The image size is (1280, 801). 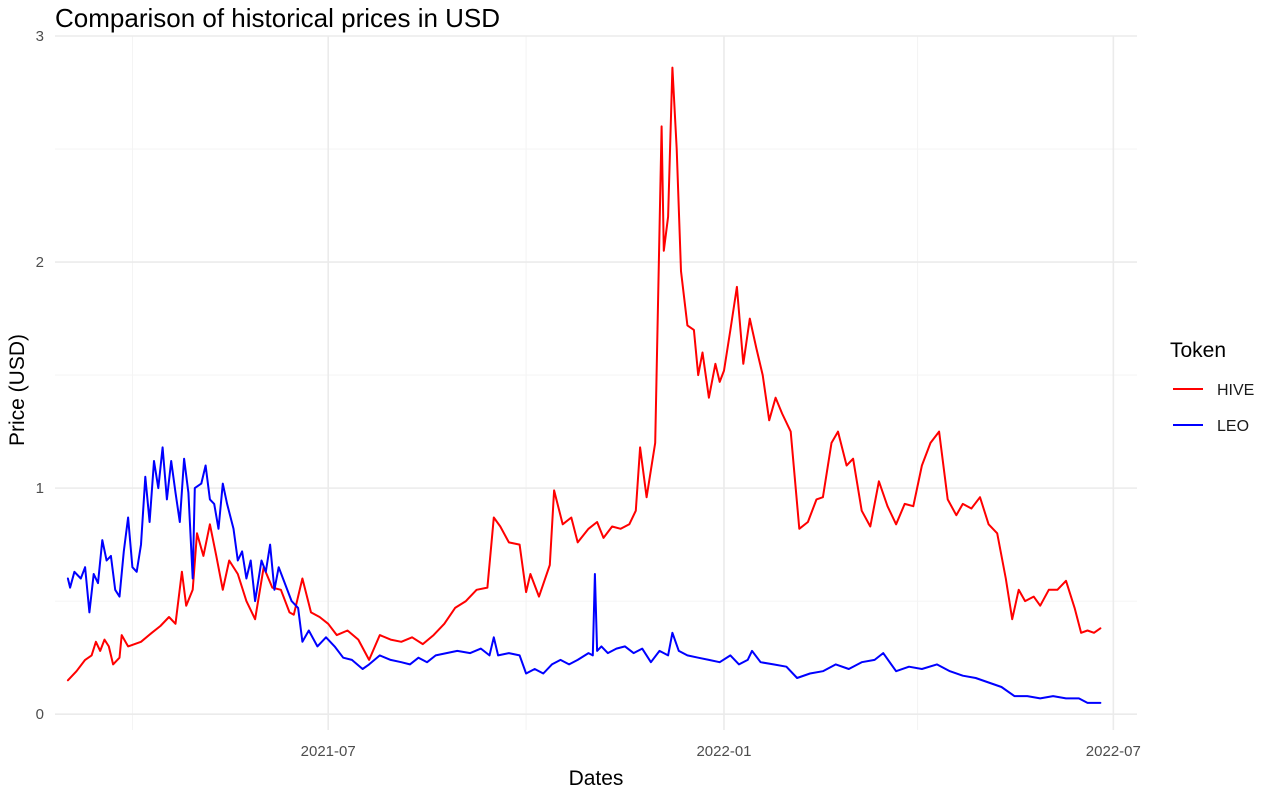 What do you see at coordinates (1233, 426) in the screenshot?
I see `legend-label-leo: LEO` at bounding box center [1233, 426].